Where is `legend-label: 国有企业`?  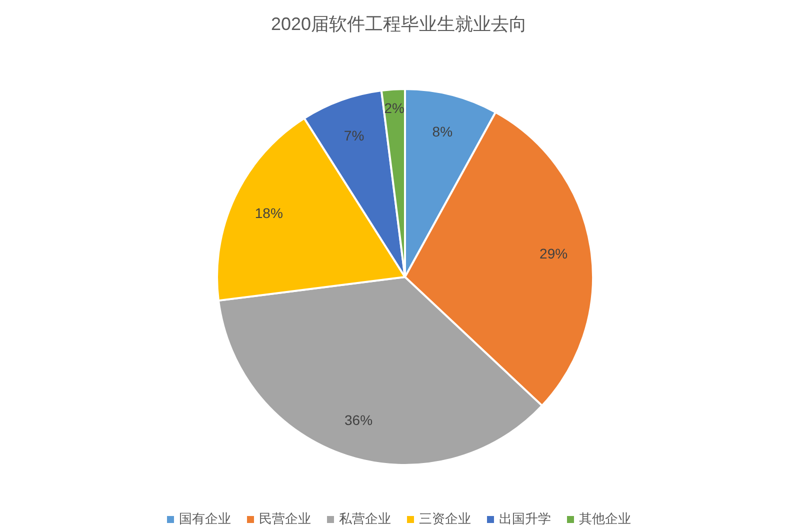 legend-label: 国有企业 is located at coordinates (205, 519).